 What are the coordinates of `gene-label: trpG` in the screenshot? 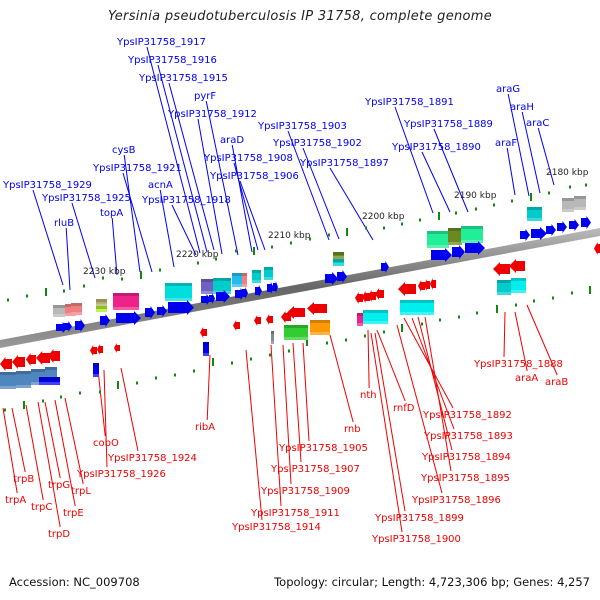 It's located at (59, 485).